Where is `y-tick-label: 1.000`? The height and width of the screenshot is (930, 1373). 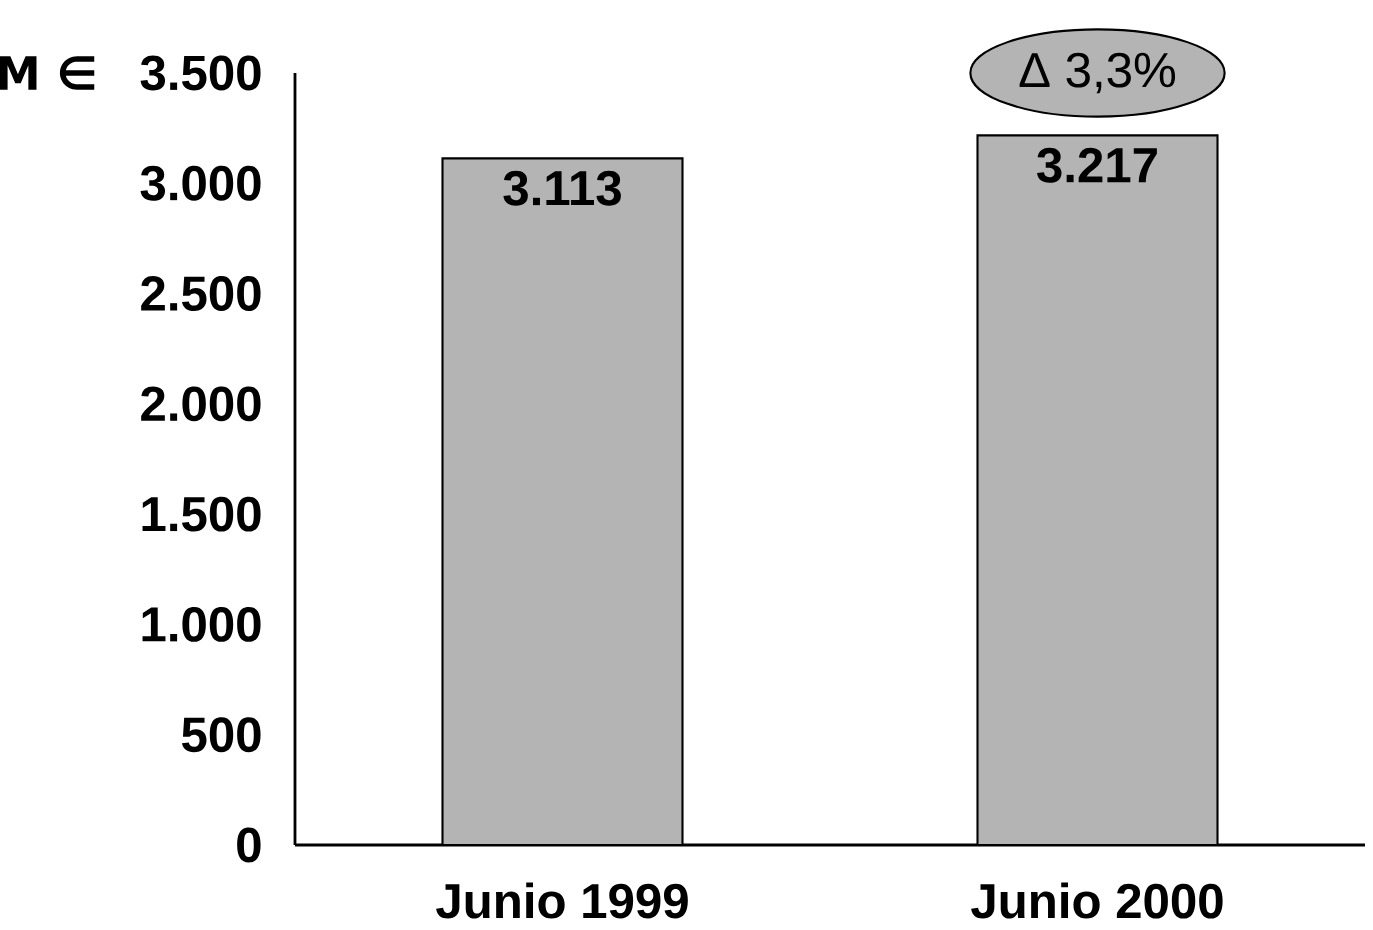 y-tick-label: 1.000 is located at coordinates (201, 624).